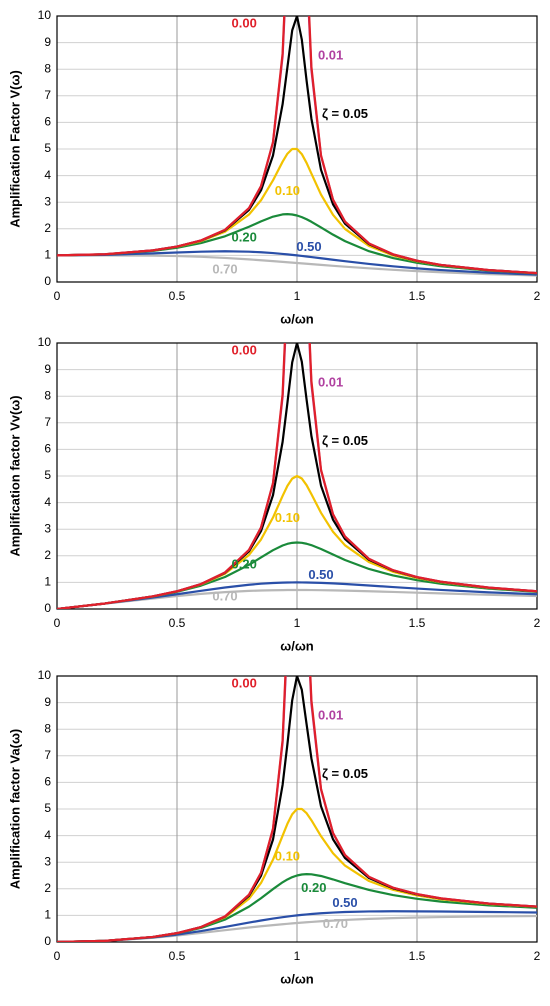  I want to click on y-axis-label: Amplification factor Va(ω), so click(14, 809).